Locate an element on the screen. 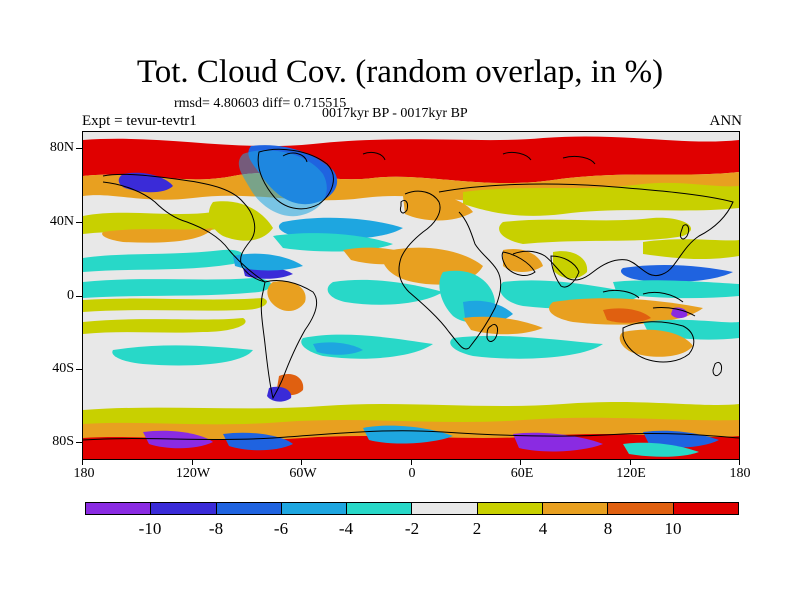 This screenshot has width=800, height=600. season-label: ANN is located at coordinates (726, 121).